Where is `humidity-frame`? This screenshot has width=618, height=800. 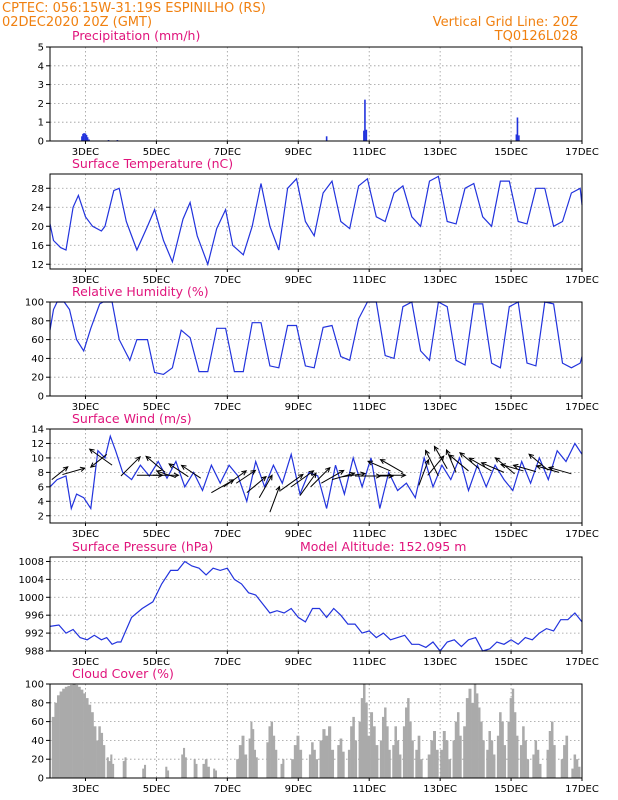 humidity-frame is located at coordinates (316, 349).